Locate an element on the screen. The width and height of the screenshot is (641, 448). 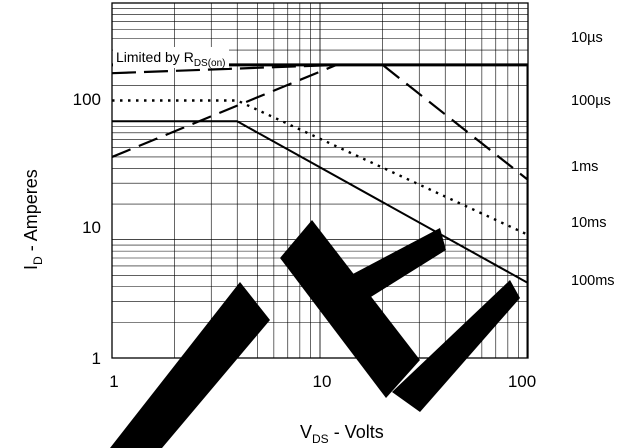
x-axis-label: VDS - Volts is located at coordinates (342, 434).